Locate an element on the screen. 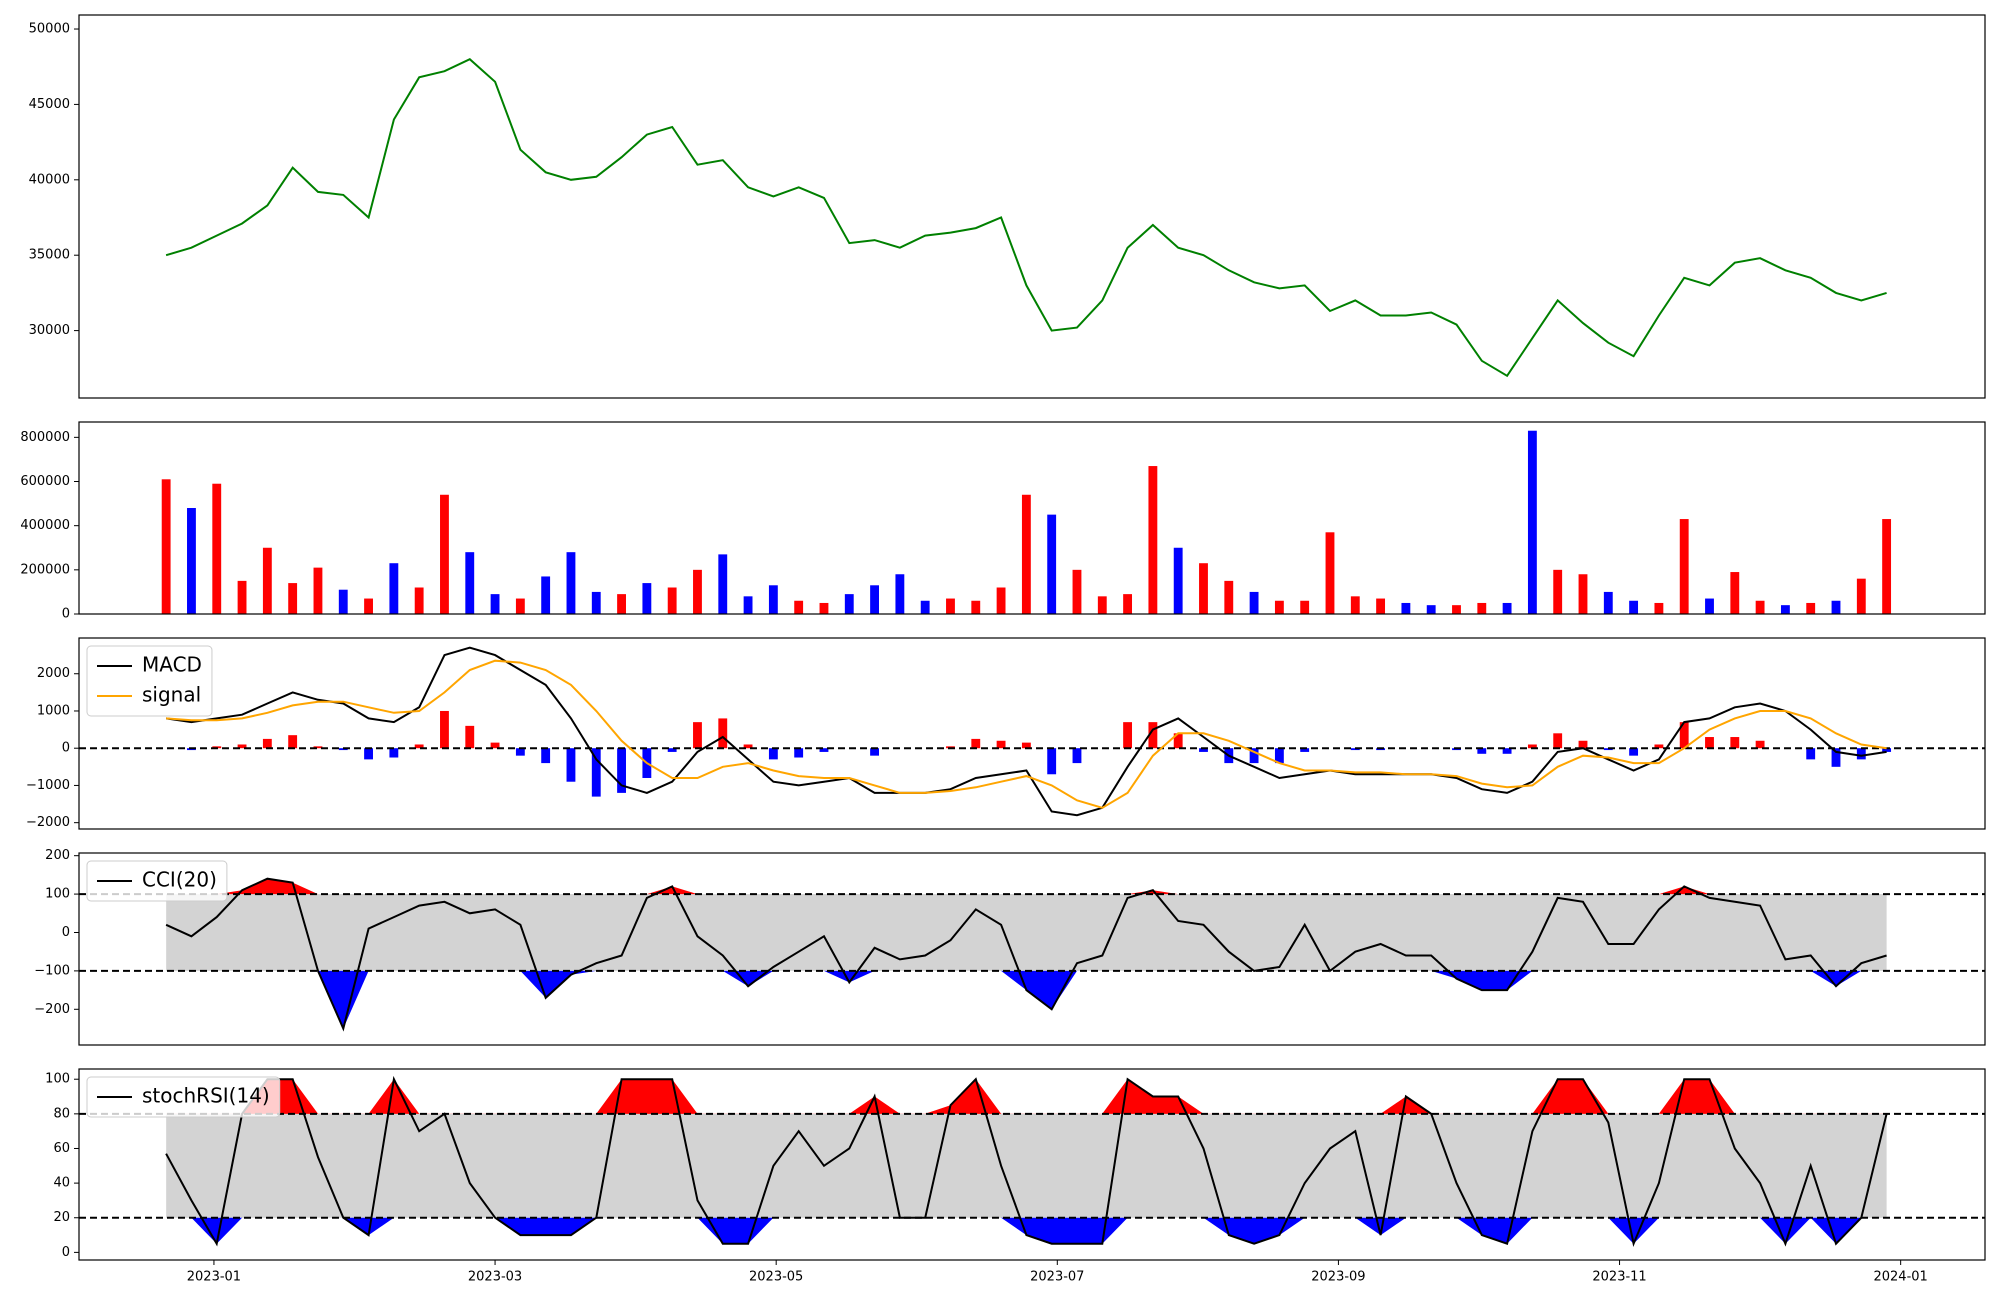 The image size is (2000, 1300). y-tick-label: 0 is located at coordinates (66, 1252).